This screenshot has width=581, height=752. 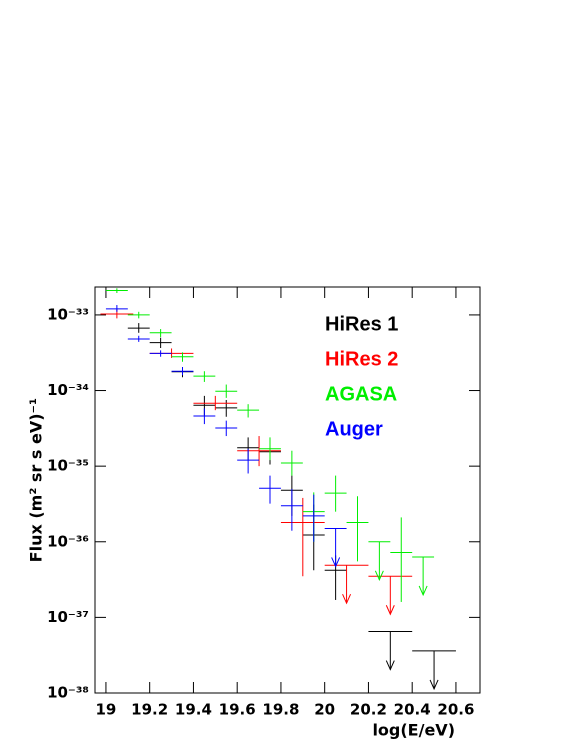 What do you see at coordinates (361, 324) in the screenshot?
I see `legend-label: HiRes 1` at bounding box center [361, 324].